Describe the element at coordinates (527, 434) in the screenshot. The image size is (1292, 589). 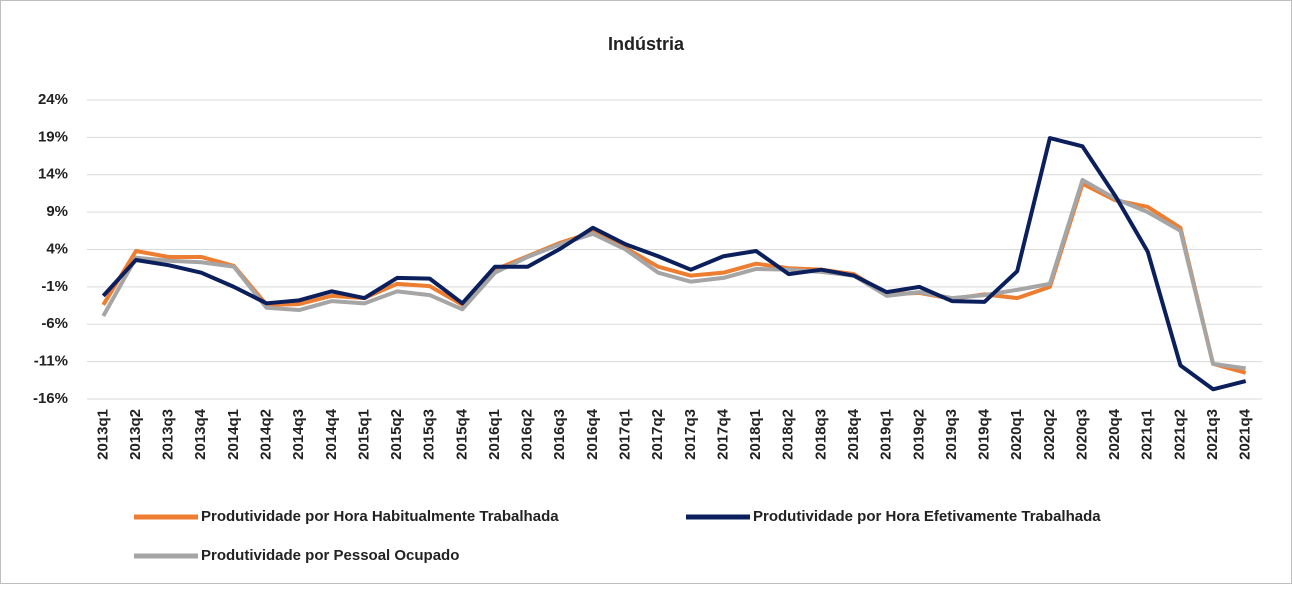
I see `x-tick-label: 2016q2` at that location.